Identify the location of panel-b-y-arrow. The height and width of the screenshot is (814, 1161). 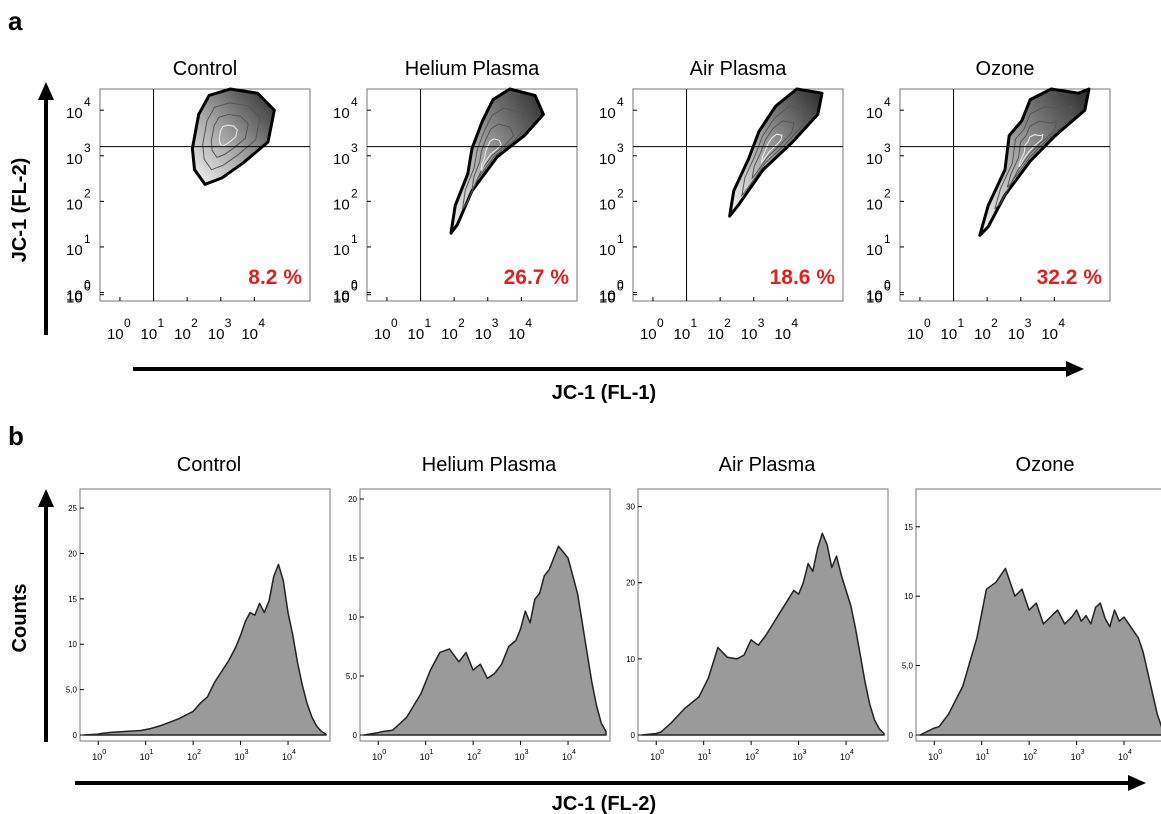
(46, 615).